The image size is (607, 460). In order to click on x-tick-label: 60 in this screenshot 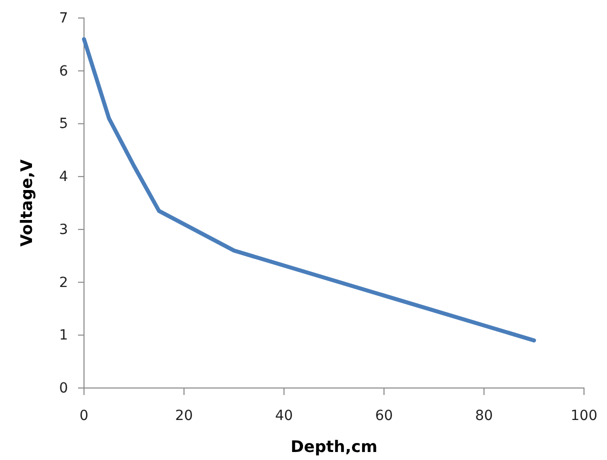, I will do `click(384, 416)`.